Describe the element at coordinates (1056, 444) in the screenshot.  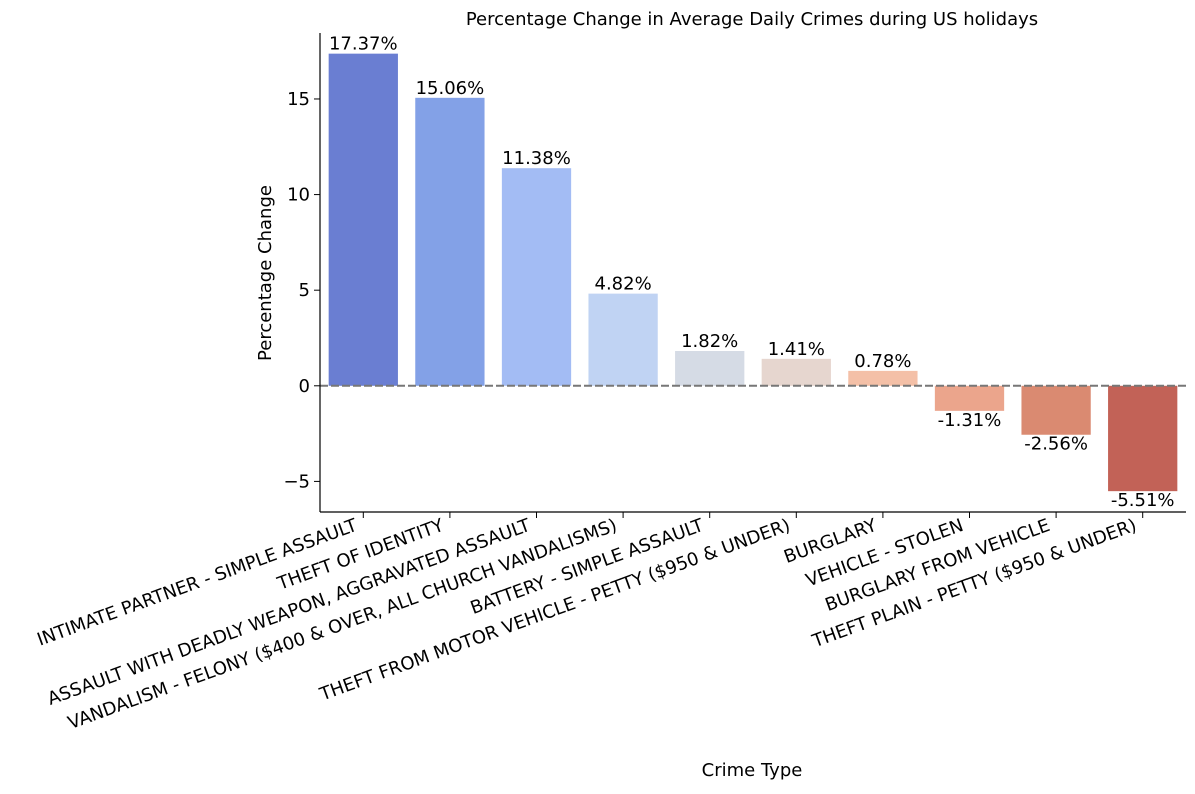
I see `value-label-8: -2.56%` at that location.